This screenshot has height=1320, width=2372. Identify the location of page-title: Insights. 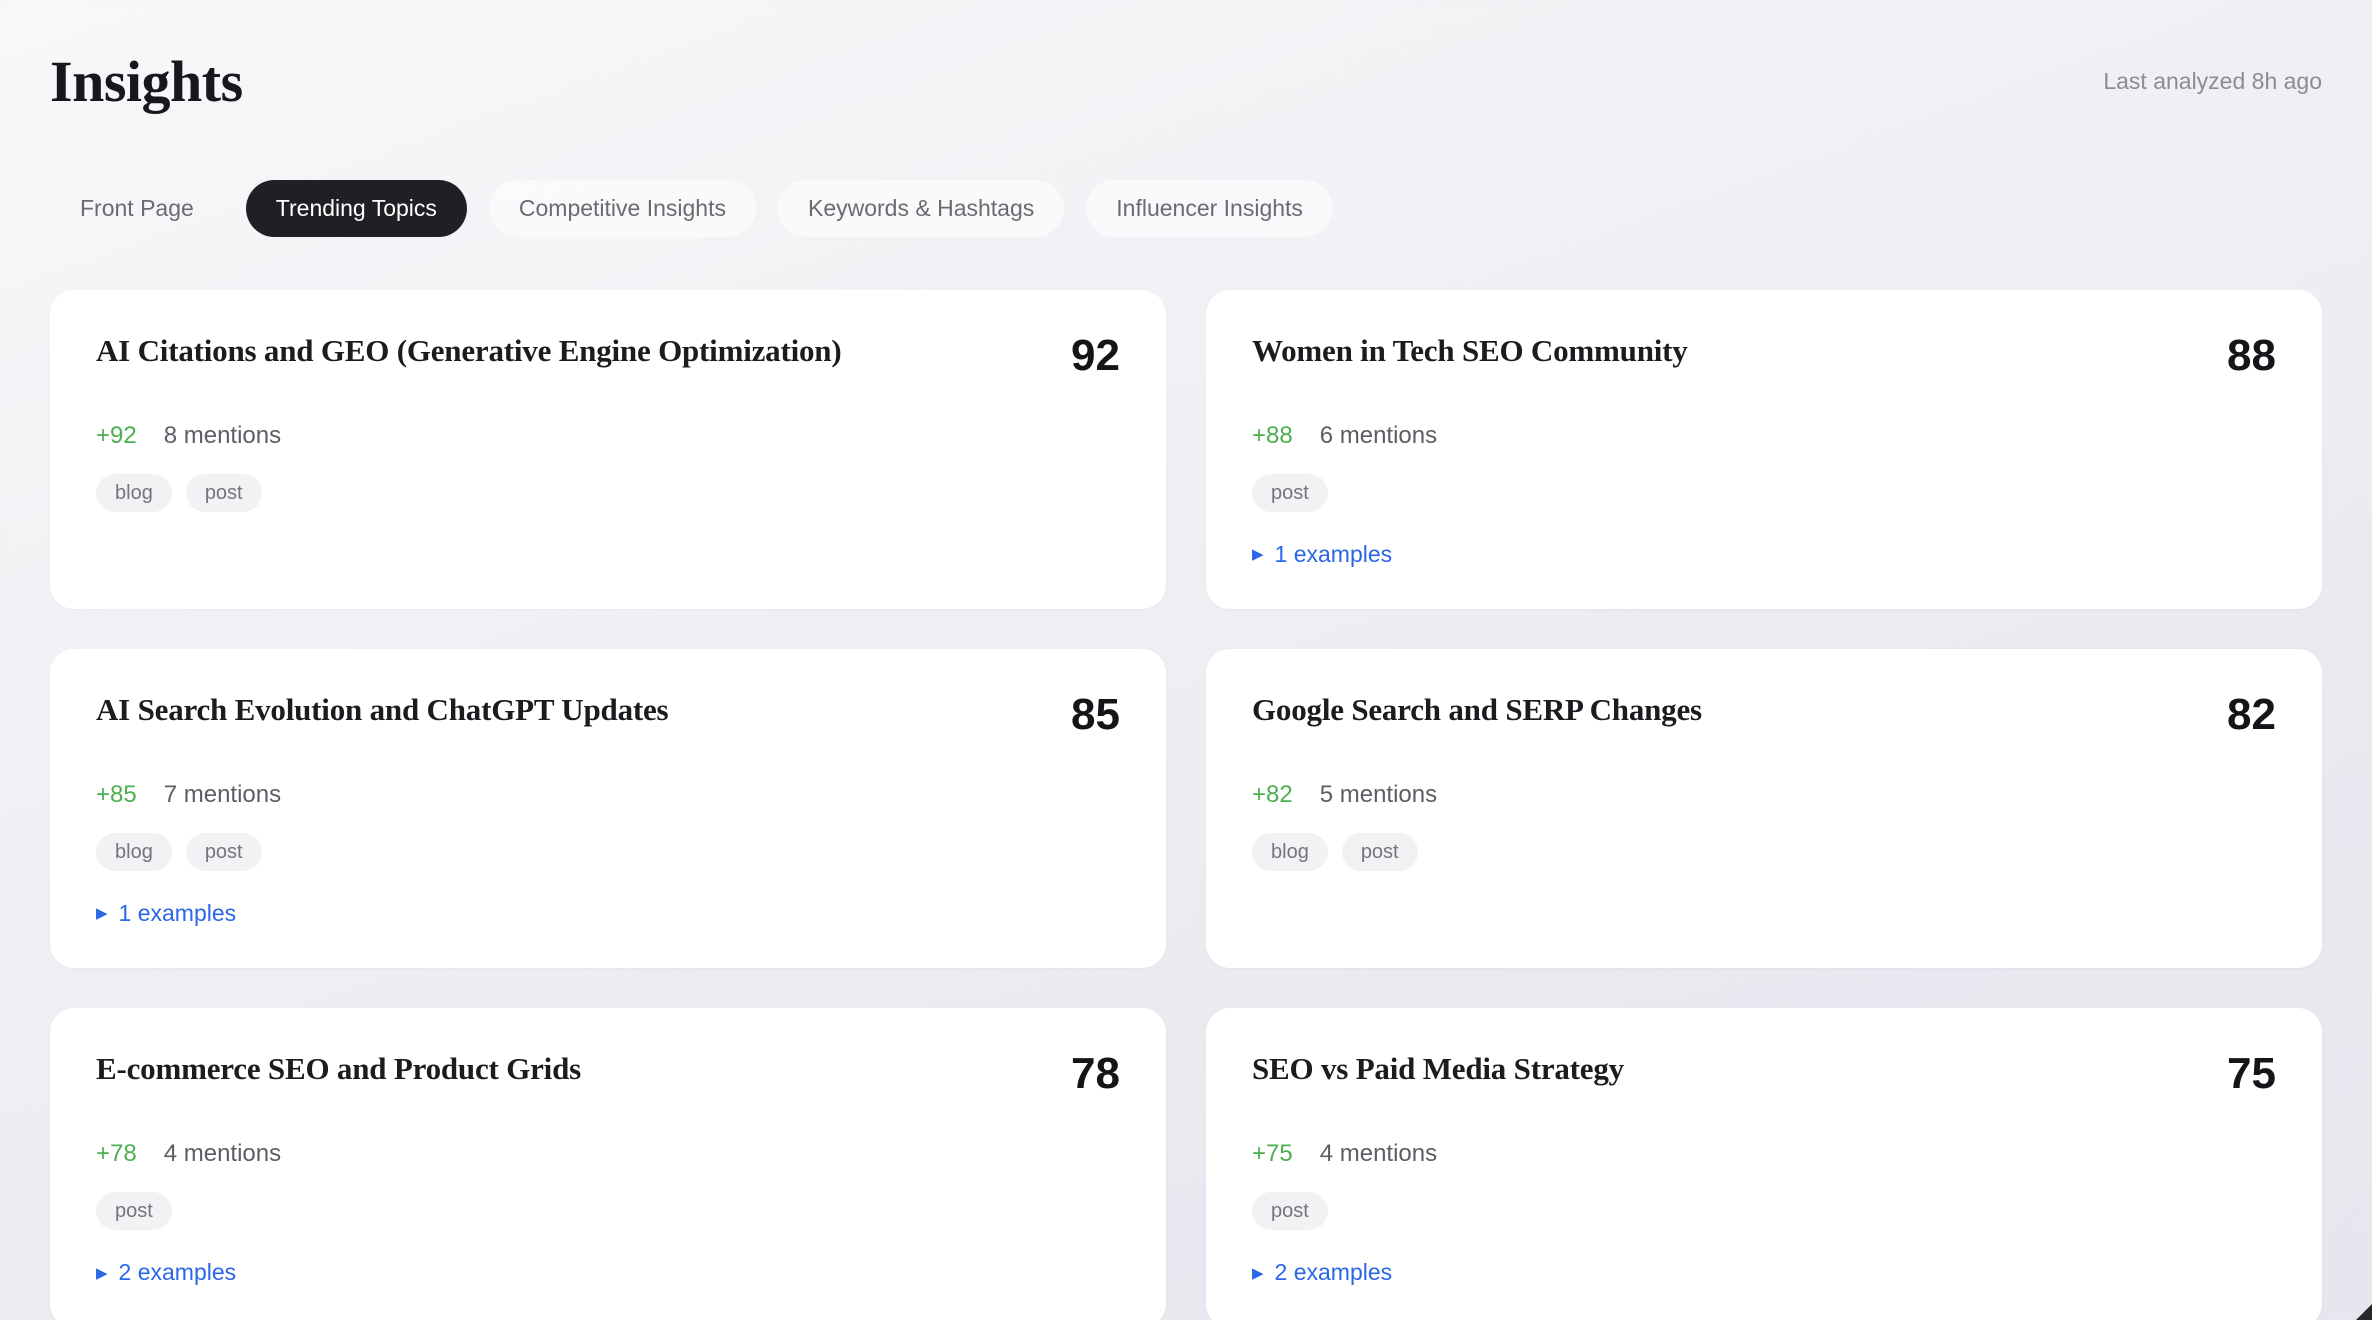
(146, 81).